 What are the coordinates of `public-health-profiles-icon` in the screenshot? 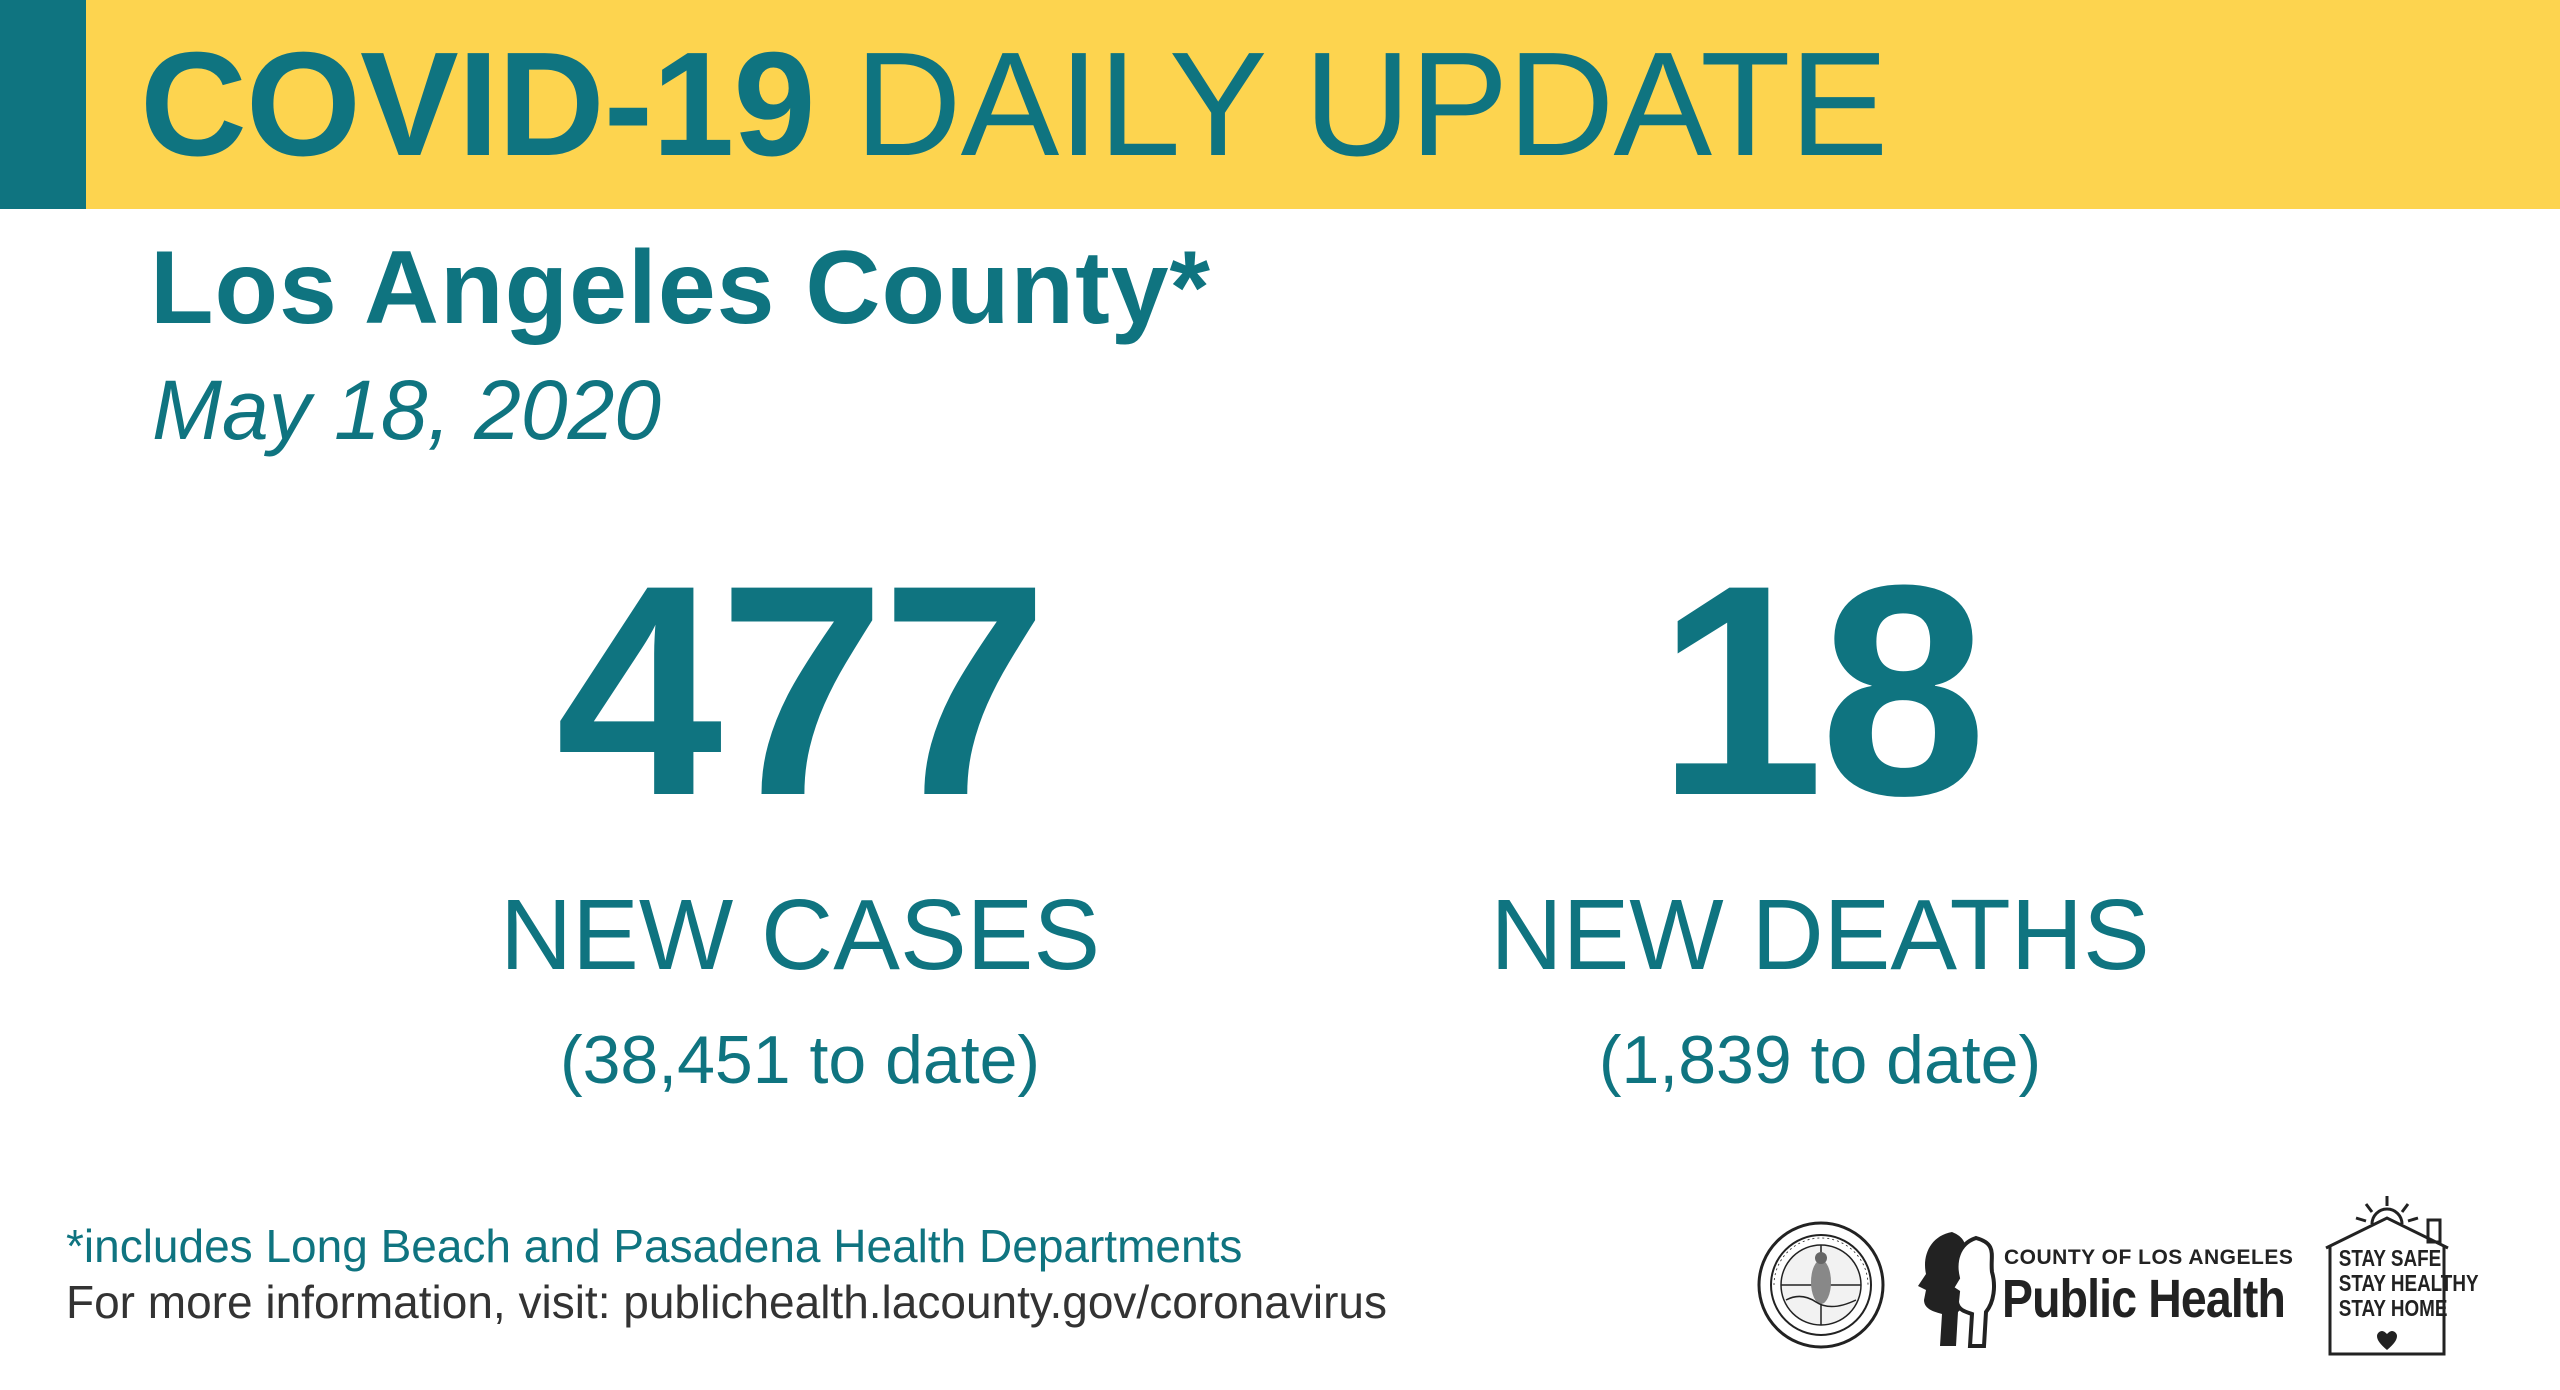 It's located at (1957, 1290).